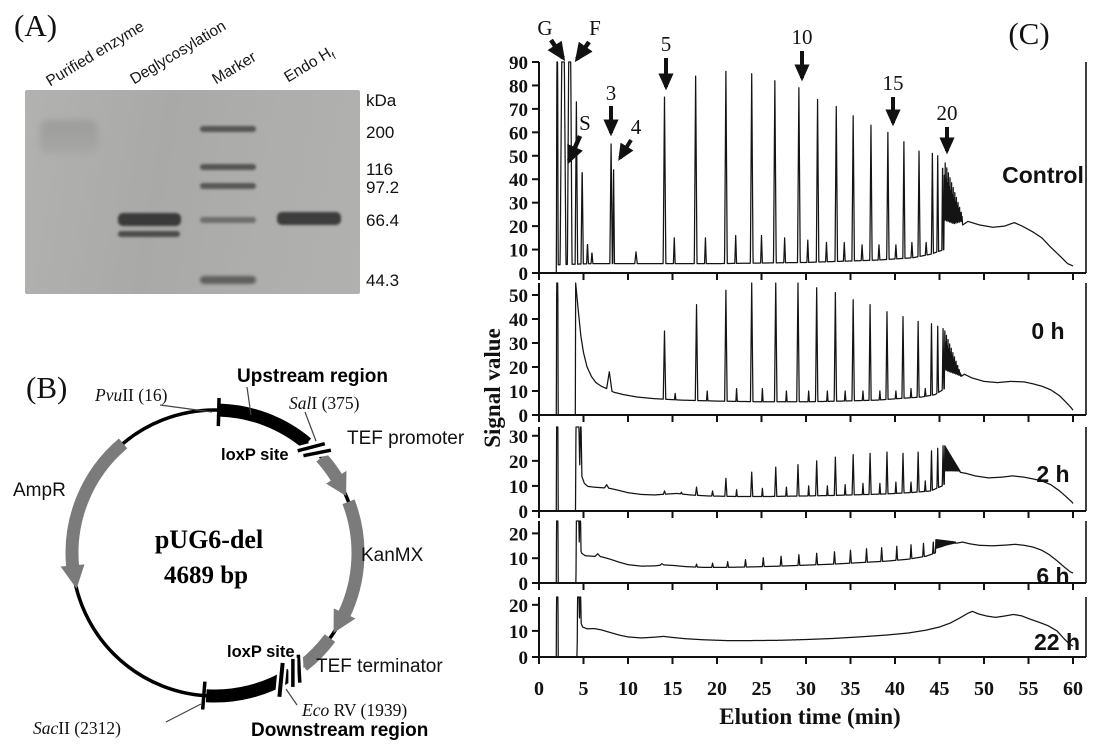  Describe the element at coordinates (574, 150) in the screenshot. I see `peak-arrow-S` at that location.